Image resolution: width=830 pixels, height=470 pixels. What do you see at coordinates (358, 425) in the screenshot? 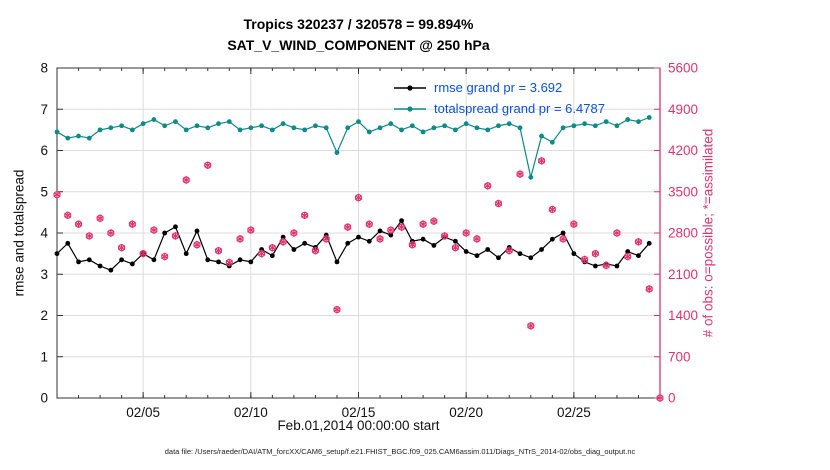
I see `x-axis-label: Feb.01,2014 00:00:00 start` at bounding box center [358, 425].